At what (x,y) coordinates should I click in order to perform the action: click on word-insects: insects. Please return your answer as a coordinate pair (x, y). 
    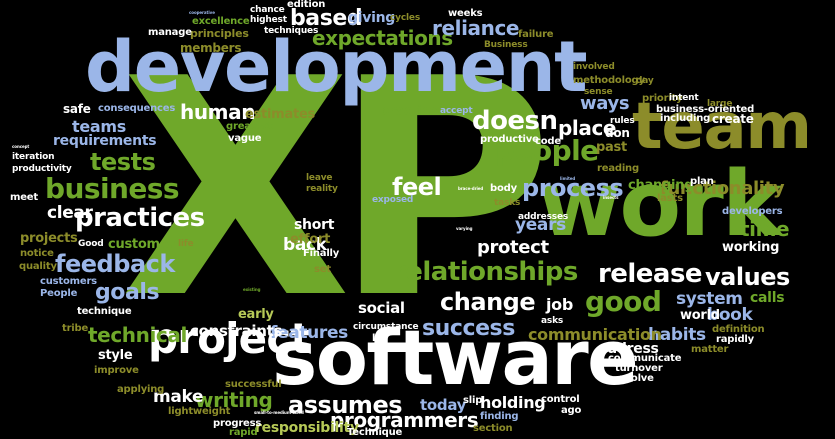
    Looking at the image, I should click on (611, 197).